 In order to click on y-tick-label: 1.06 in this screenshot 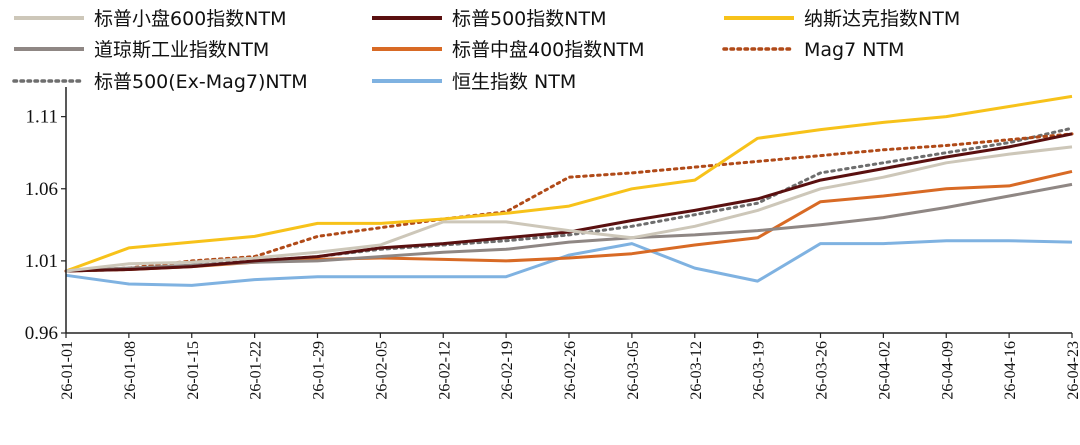, I will do `click(41, 189)`.